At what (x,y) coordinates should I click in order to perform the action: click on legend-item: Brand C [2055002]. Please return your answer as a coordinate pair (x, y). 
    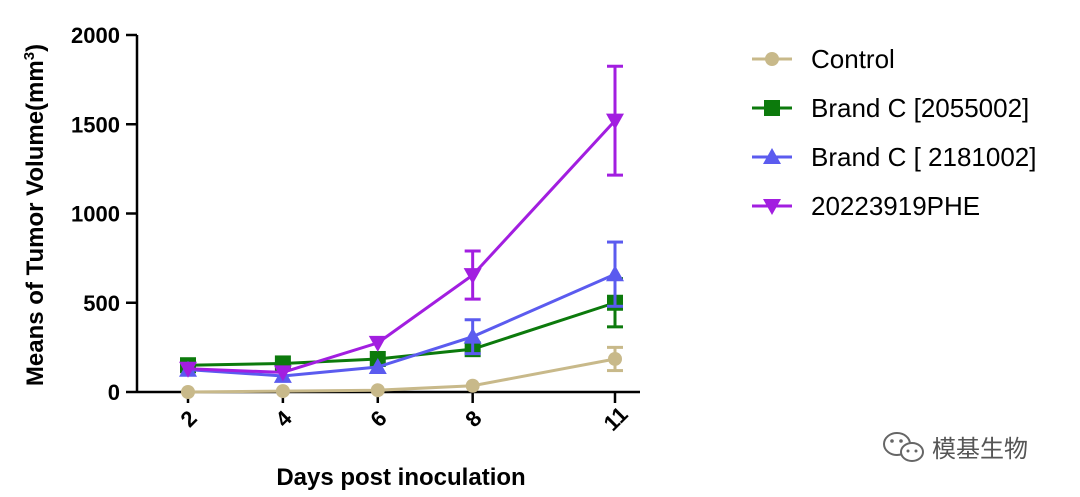
    Looking at the image, I should click on (890, 108).